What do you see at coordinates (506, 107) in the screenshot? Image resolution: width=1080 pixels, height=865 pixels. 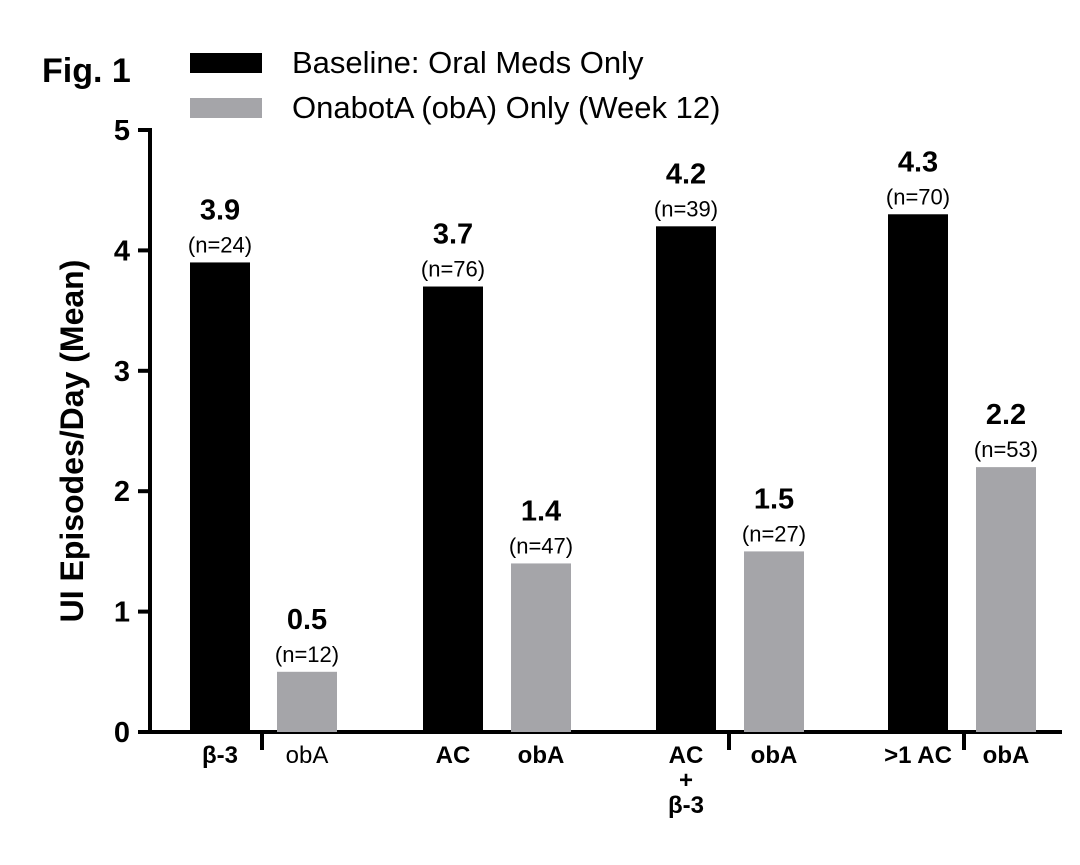 I see `legend-label-obA: OnabotA (obA) Only (Week 12)` at bounding box center [506, 107].